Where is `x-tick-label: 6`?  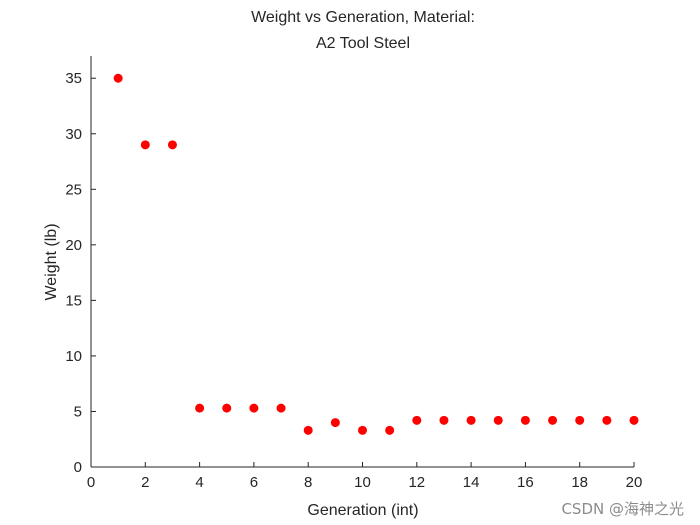
x-tick-label: 6 is located at coordinates (254, 482).